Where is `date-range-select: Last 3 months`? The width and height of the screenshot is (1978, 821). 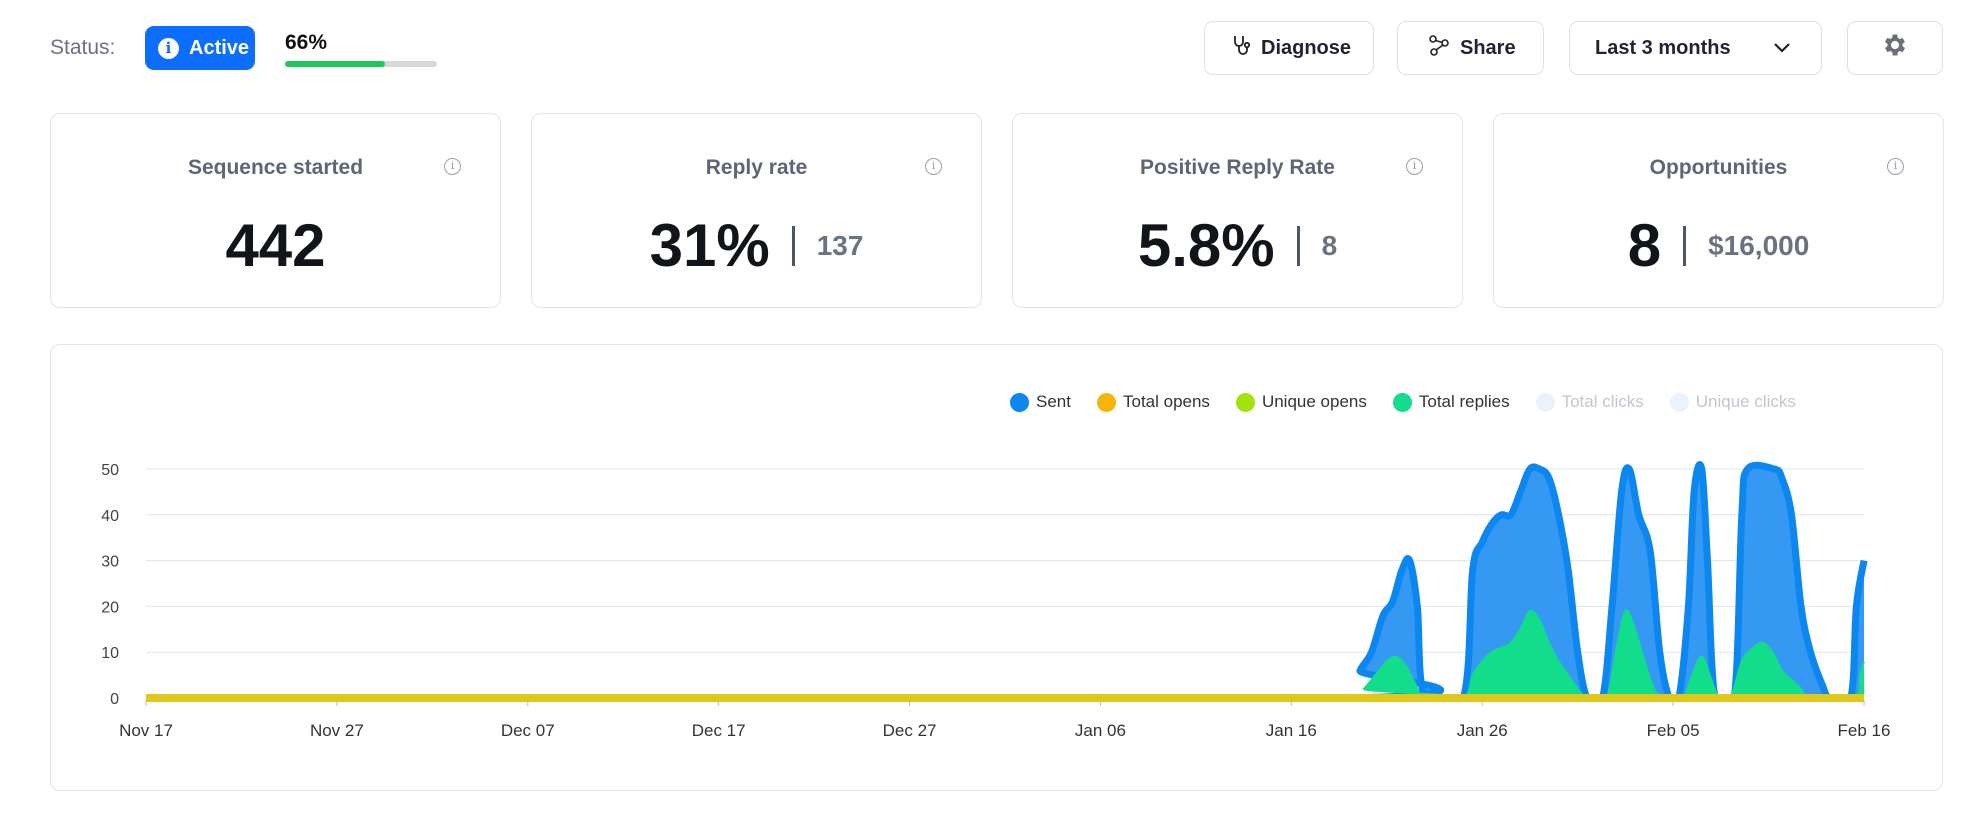 date-range-select: Last 3 months is located at coordinates (1695, 48).